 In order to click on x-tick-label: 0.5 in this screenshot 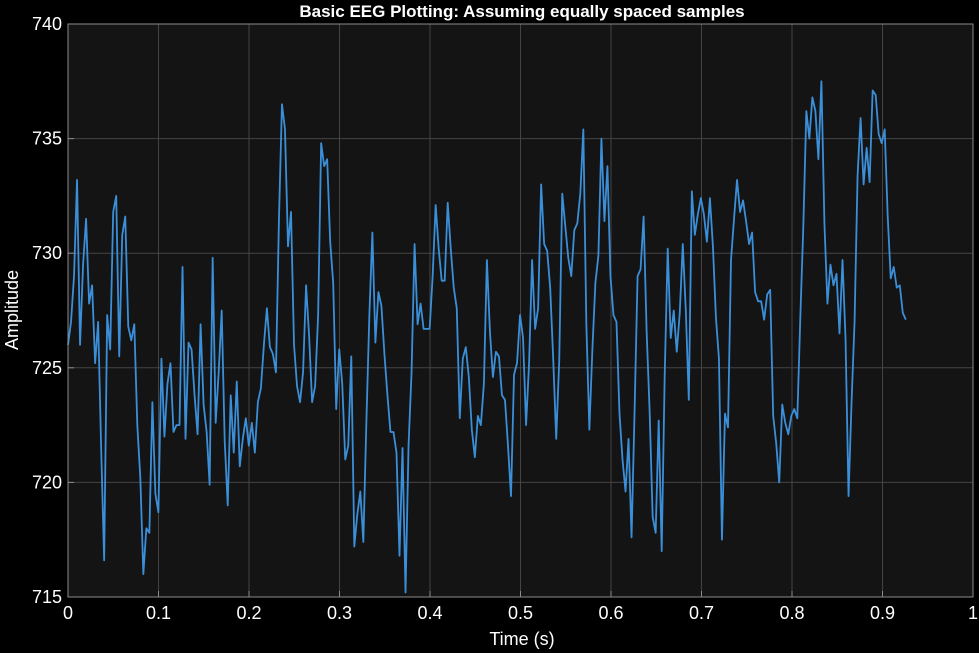, I will do `click(520, 613)`.